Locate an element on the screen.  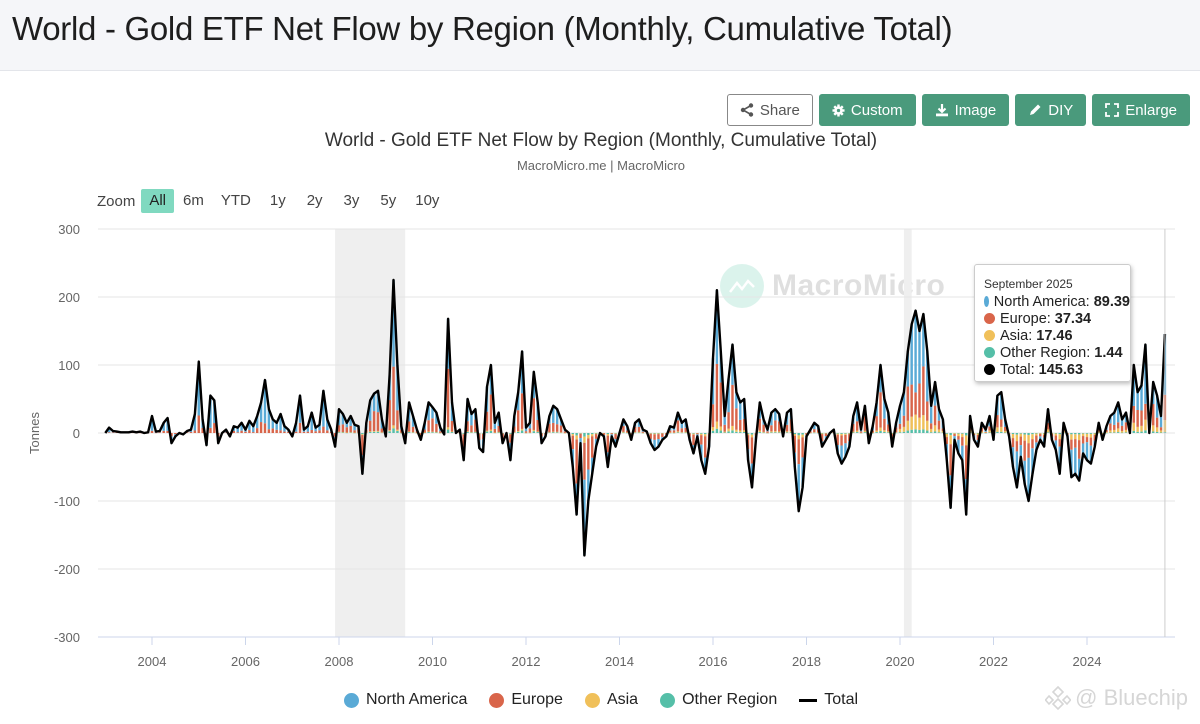
legend-item-north-america: North America is located at coordinates (405, 700).